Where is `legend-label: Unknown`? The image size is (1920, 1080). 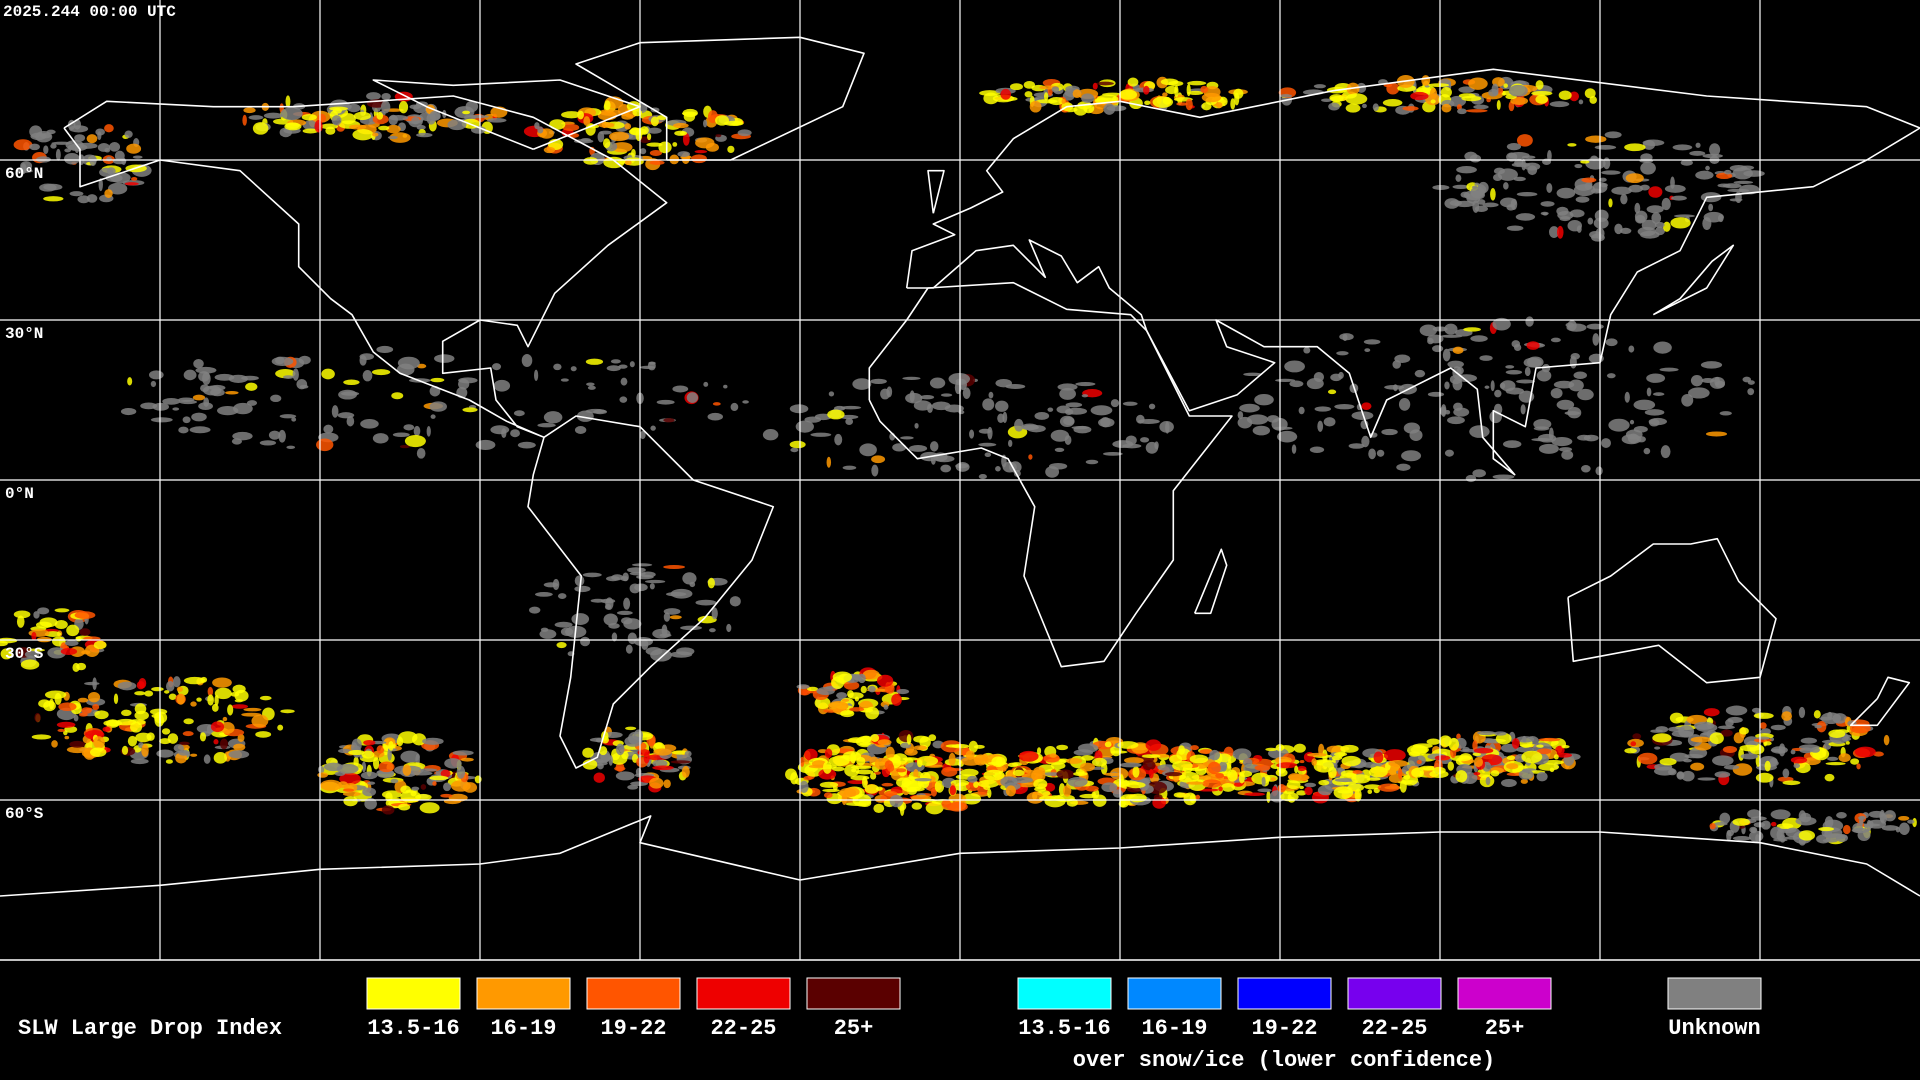 legend-label: Unknown is located at coordinates (1714, 1028).